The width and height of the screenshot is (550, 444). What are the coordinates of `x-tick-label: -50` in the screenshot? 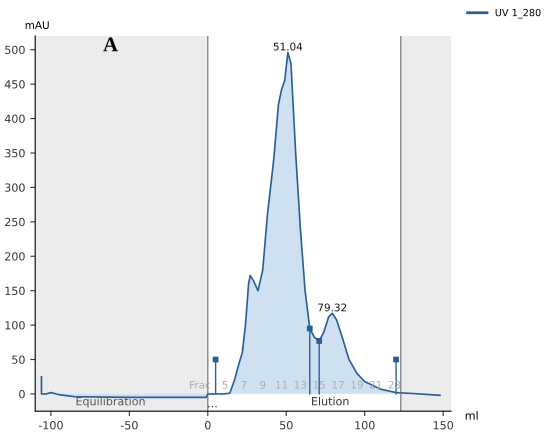 It's located at (129, 425).